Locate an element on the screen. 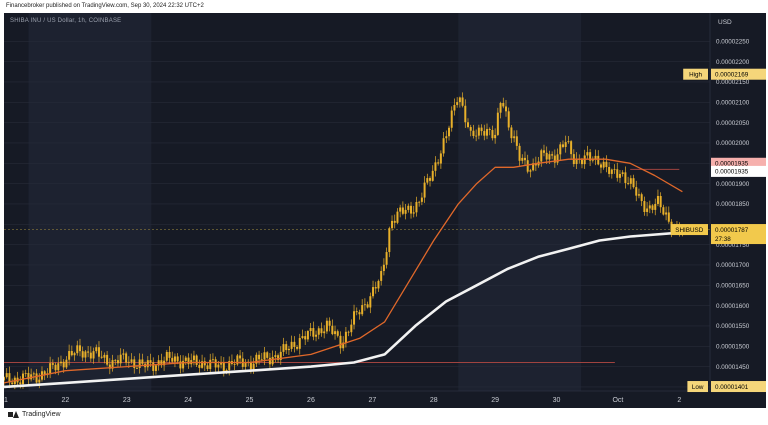  x-tick-label: 23 is located at coordinates (127, 400).